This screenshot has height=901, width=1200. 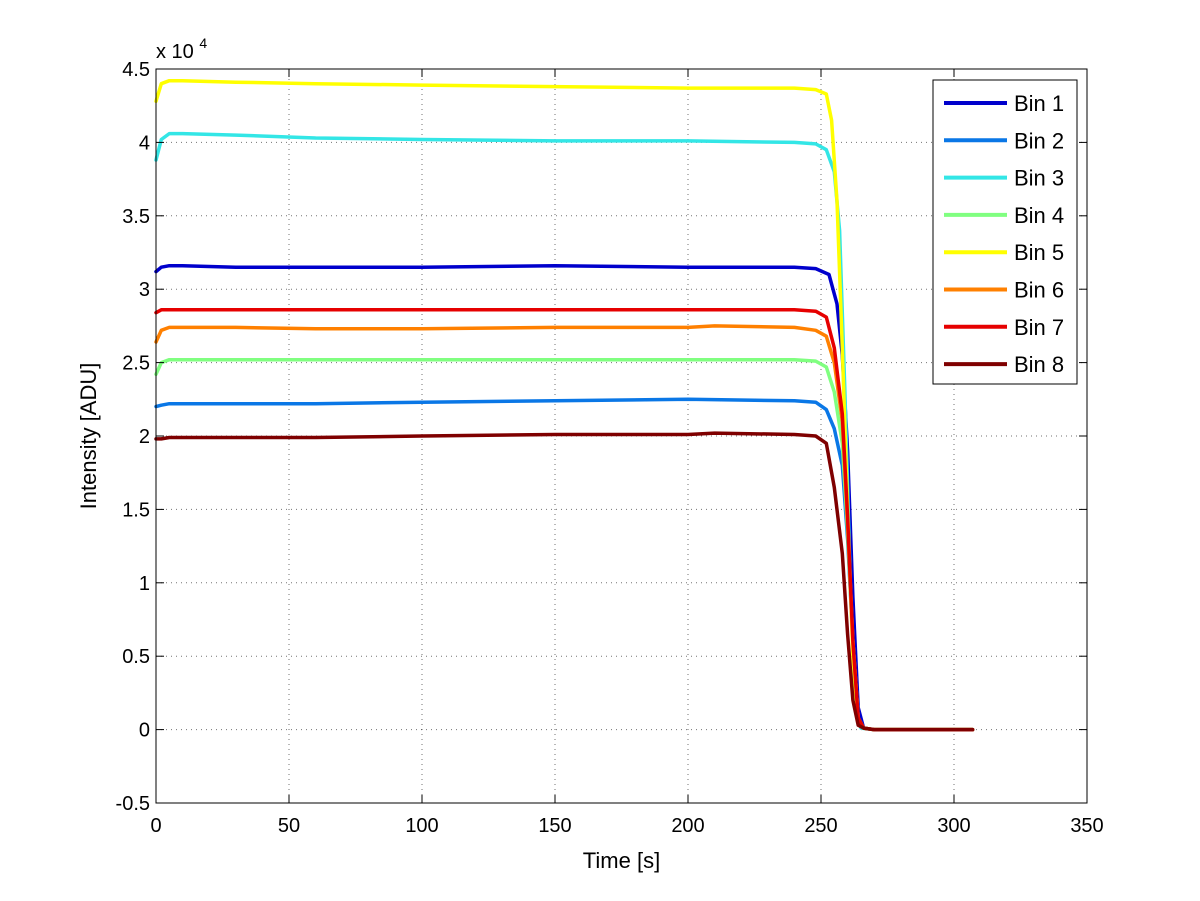 I want to click on y-tick-label: -0.5, so click(x=133, y=804).